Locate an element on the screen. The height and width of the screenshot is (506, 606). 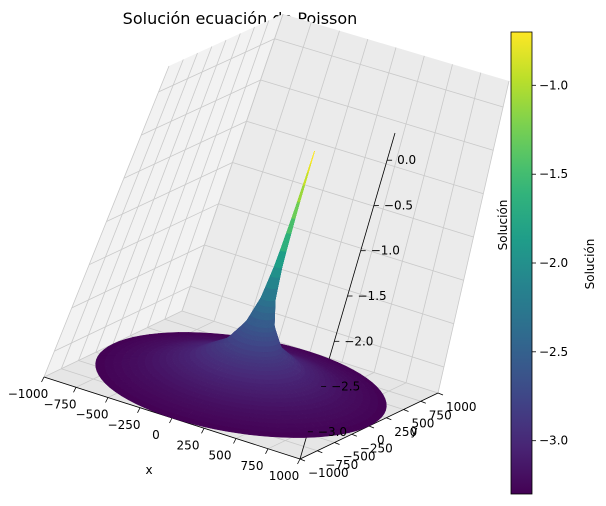
y-tick-label: 250 is located at coordinates (405, 432).